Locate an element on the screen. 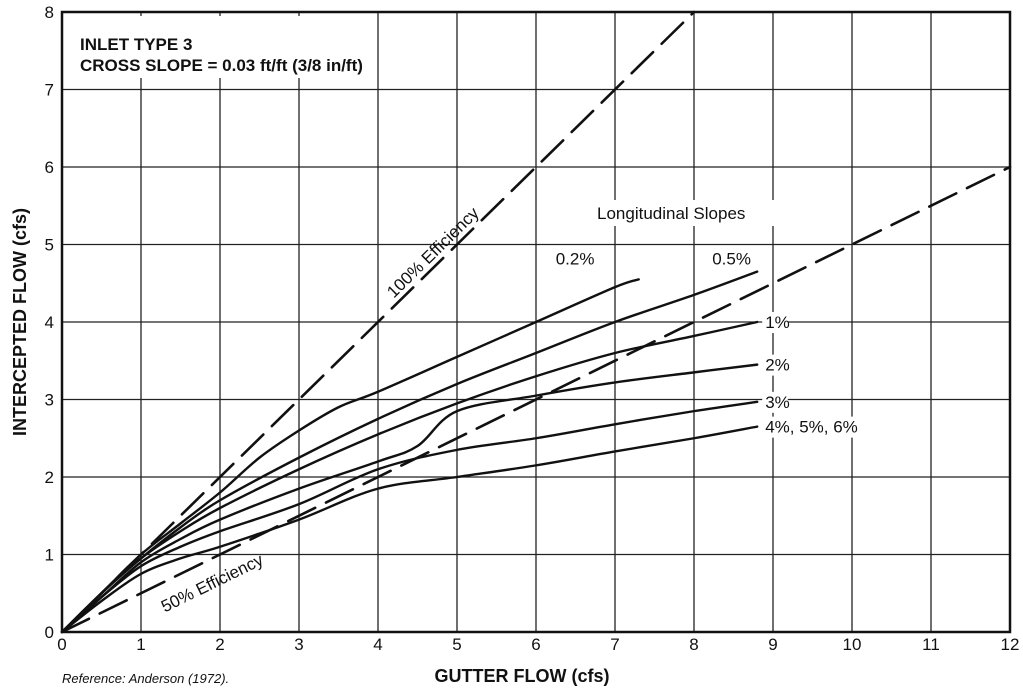 The image size is (1023, 689). x-tick-label: 0 is located at coordinates (61, 644).